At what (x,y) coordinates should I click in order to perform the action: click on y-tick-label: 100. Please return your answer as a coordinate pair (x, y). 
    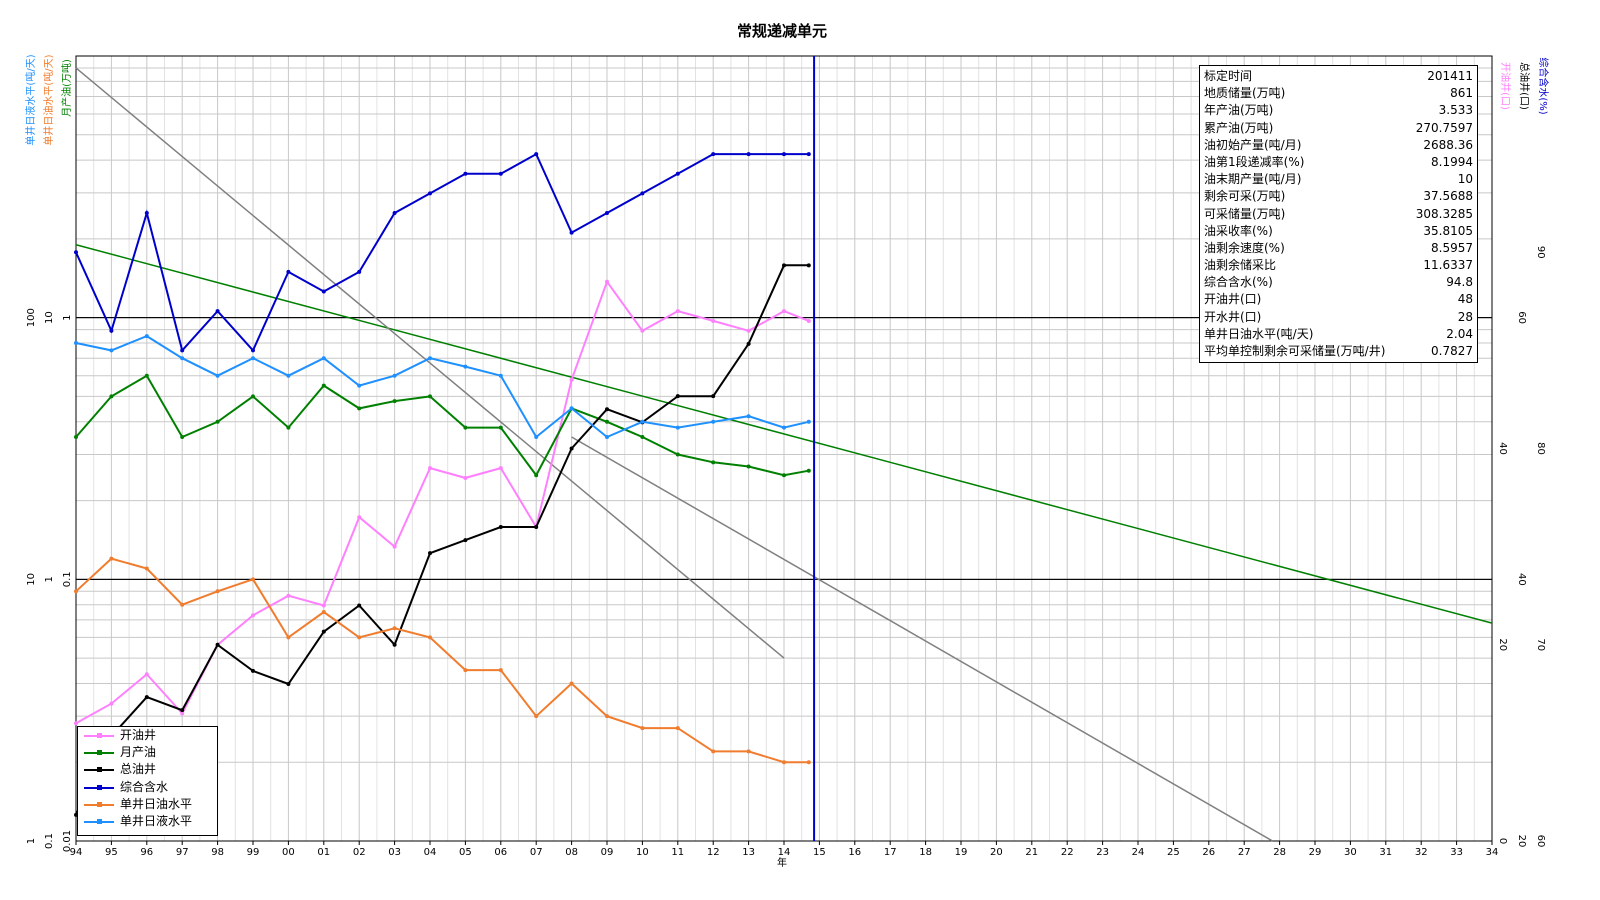
    Looking at the image, I should click on (31, 317).